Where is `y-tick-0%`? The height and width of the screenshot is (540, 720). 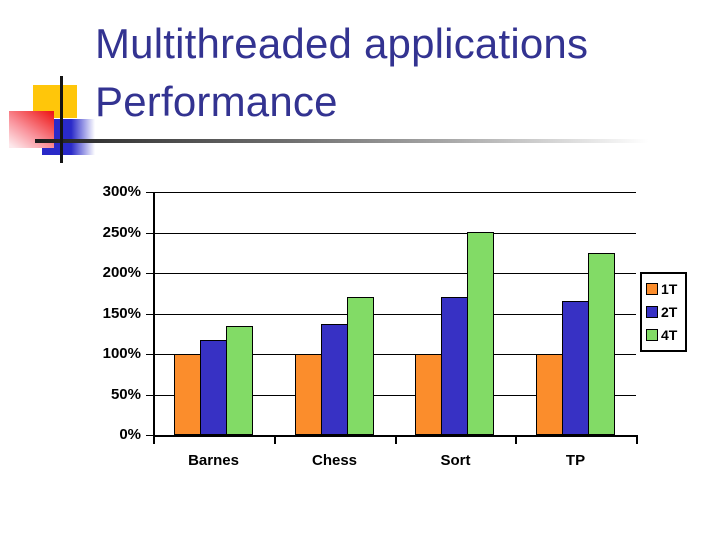 y-tick-0% is located at coordinates (149, 435).